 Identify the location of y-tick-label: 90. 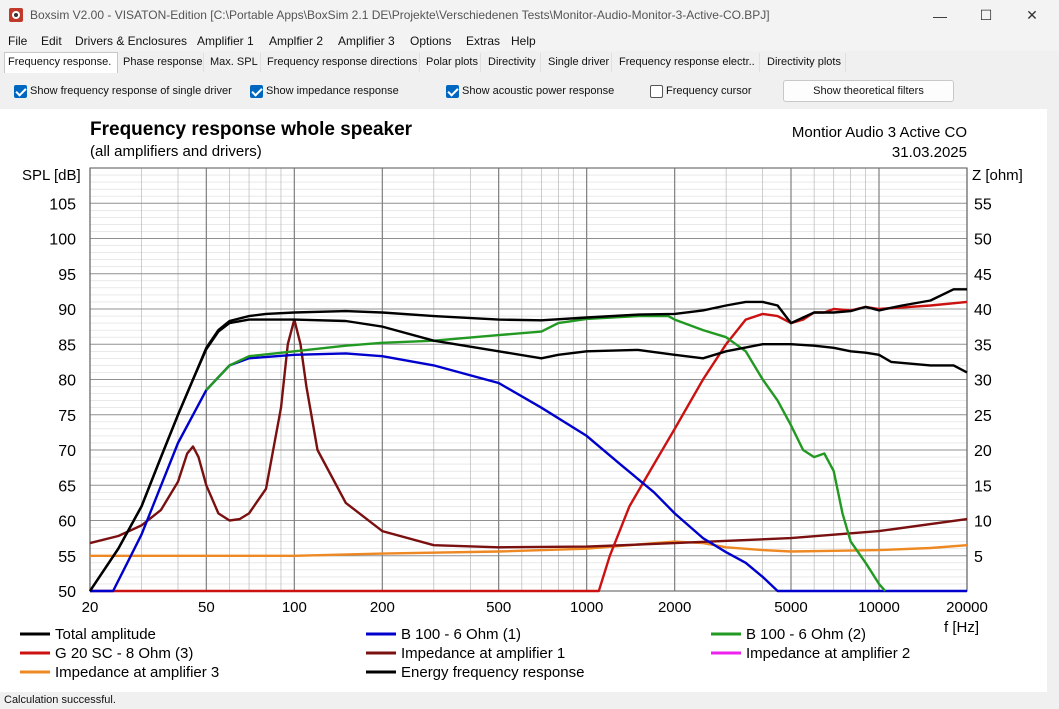
(67, 310).